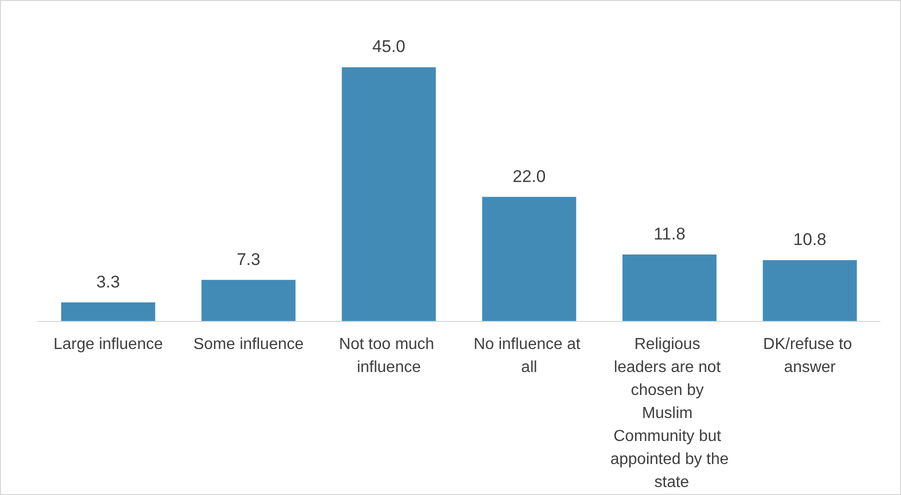  I want to click on x-tick-label: Not too much influence, so click(389, 356).